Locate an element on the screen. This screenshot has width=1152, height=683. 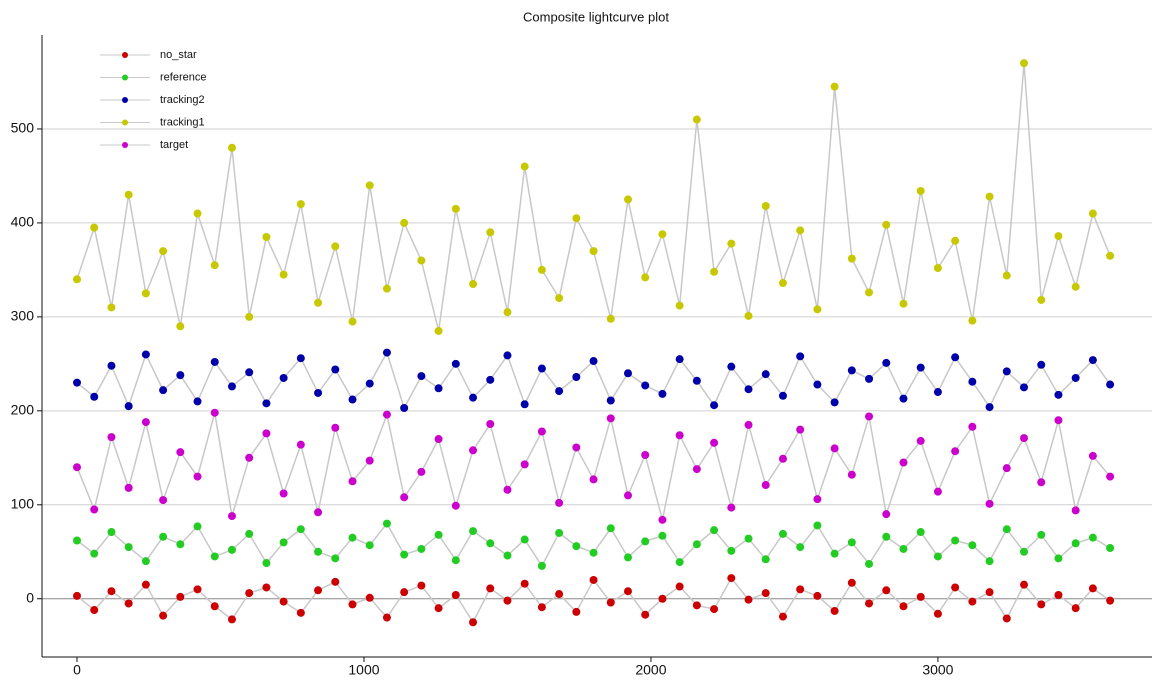
y-tick-label: 100 is located at coordinates (23, 503).